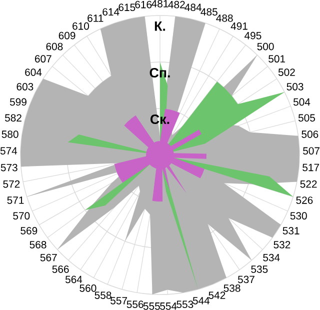 The image size is (320, 310). Describe the element at coordinates (48, 258) in the screenshot. I see `spoke-label: 567` at that location.